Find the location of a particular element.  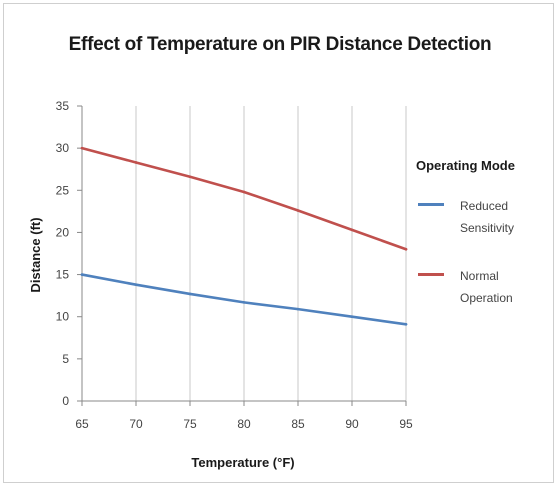

y-tick-label-15: 15 is located at coordinates (63, 275).